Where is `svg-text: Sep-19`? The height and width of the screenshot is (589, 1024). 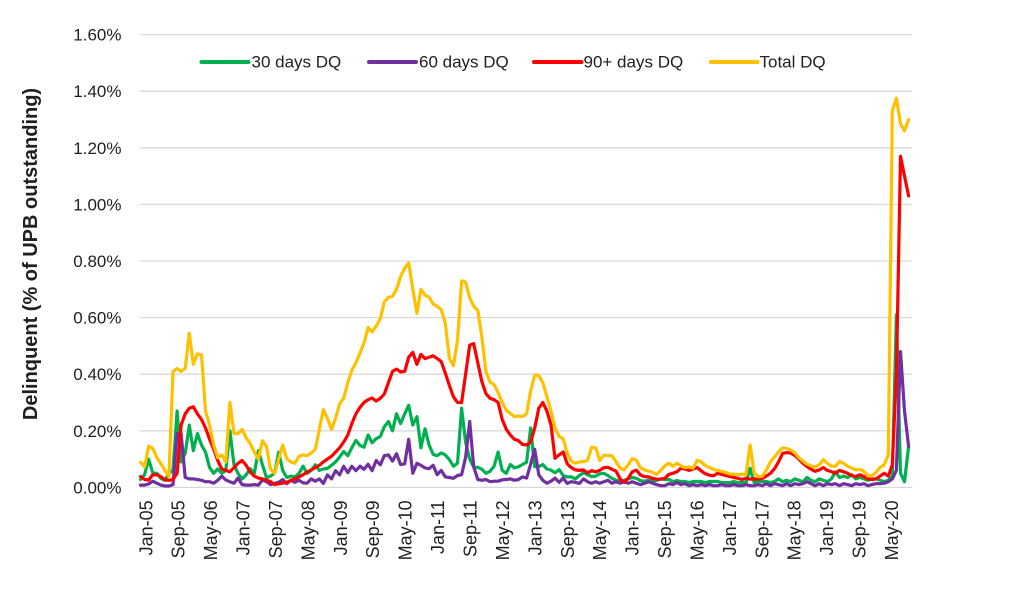 svg-text: Sep-19 is located at coordinates (860, 529).